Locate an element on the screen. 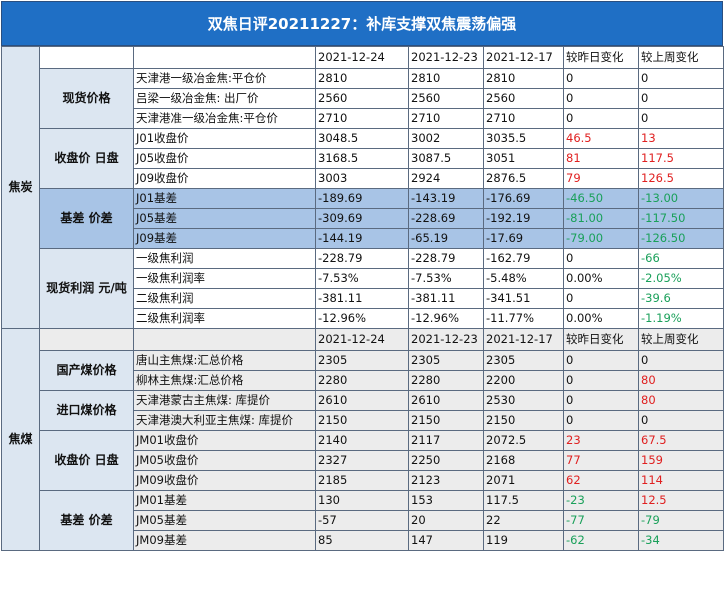 The height and width of the screenshot is (589, 725). table-row: J05基差 -309.69 -228.69 -192.19 -81.00 -117.50 is located at coordinates (363, 218).